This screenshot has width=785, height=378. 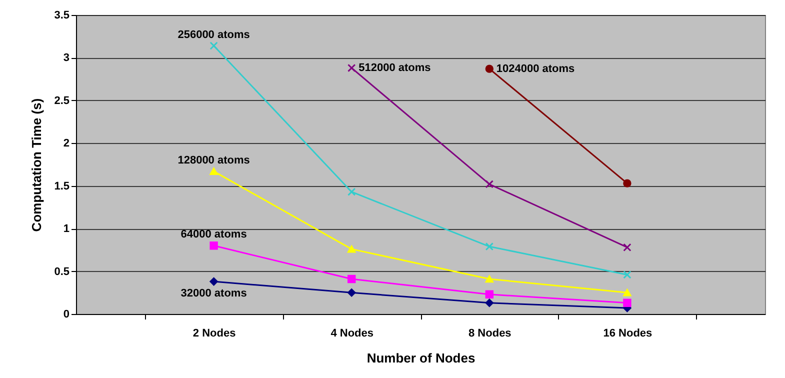 I want to click on x-tick-label: 4 Nodes, so click(x=352, y=334).